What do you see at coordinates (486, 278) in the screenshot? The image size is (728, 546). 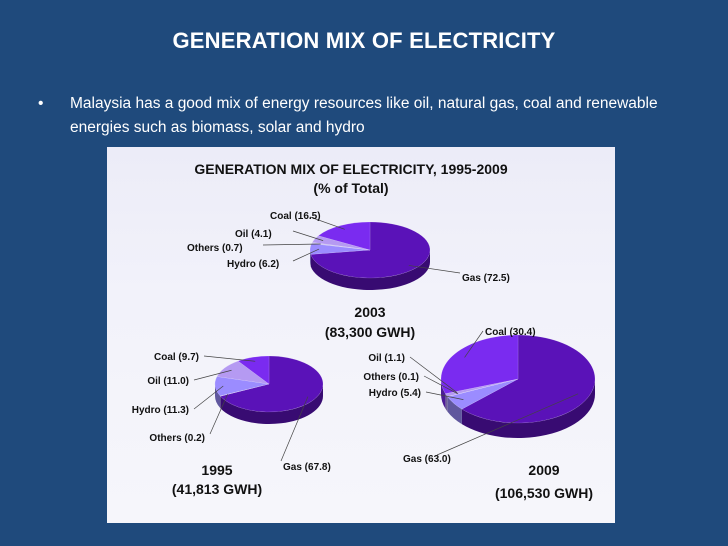 I see `slice-label-gas: Gas (72.5)` at bounding box center [486, 278].